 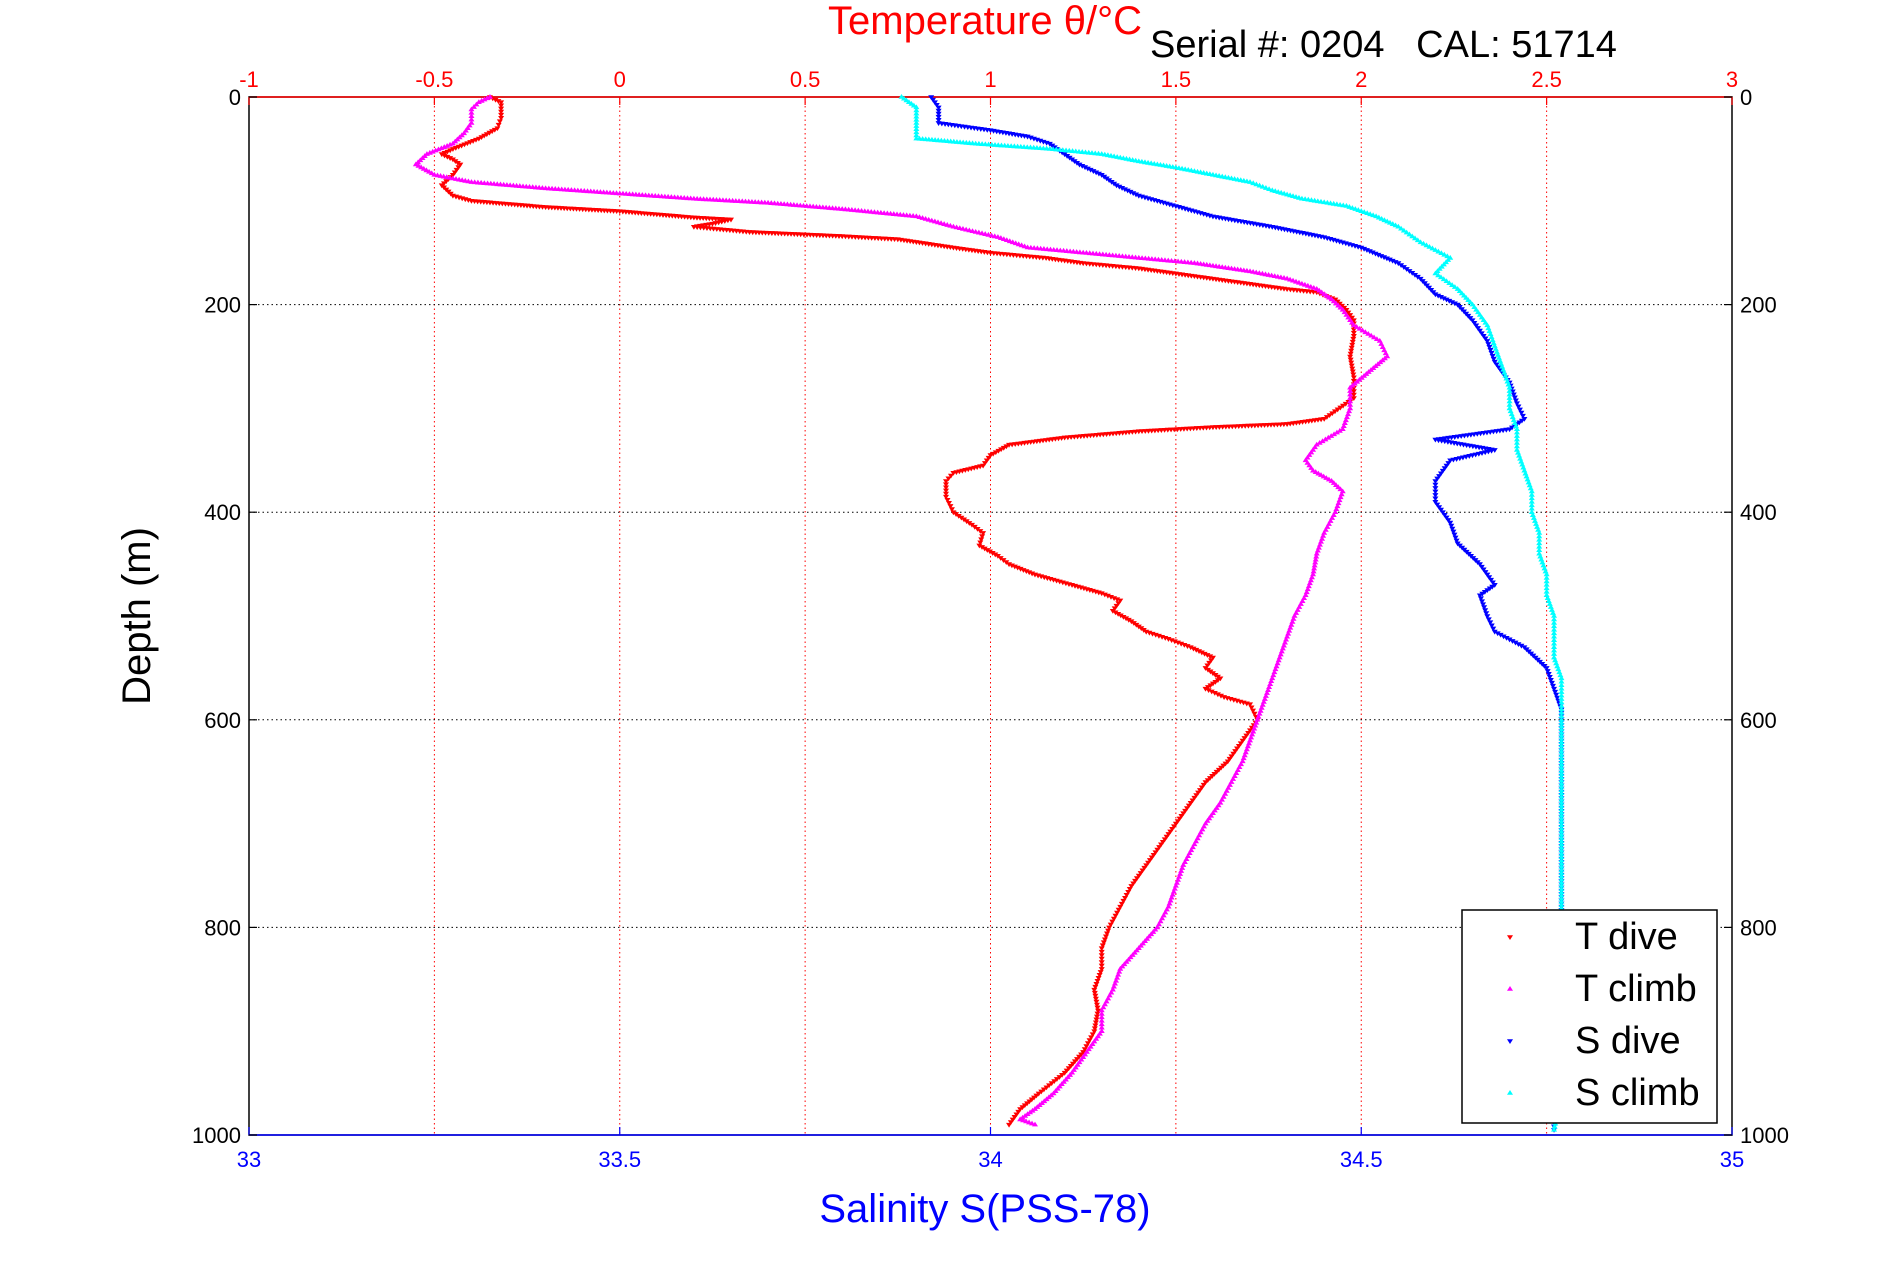 I want to click on legend-items: T dive T climb S dive S climb, so click(x=1603, y=1015).